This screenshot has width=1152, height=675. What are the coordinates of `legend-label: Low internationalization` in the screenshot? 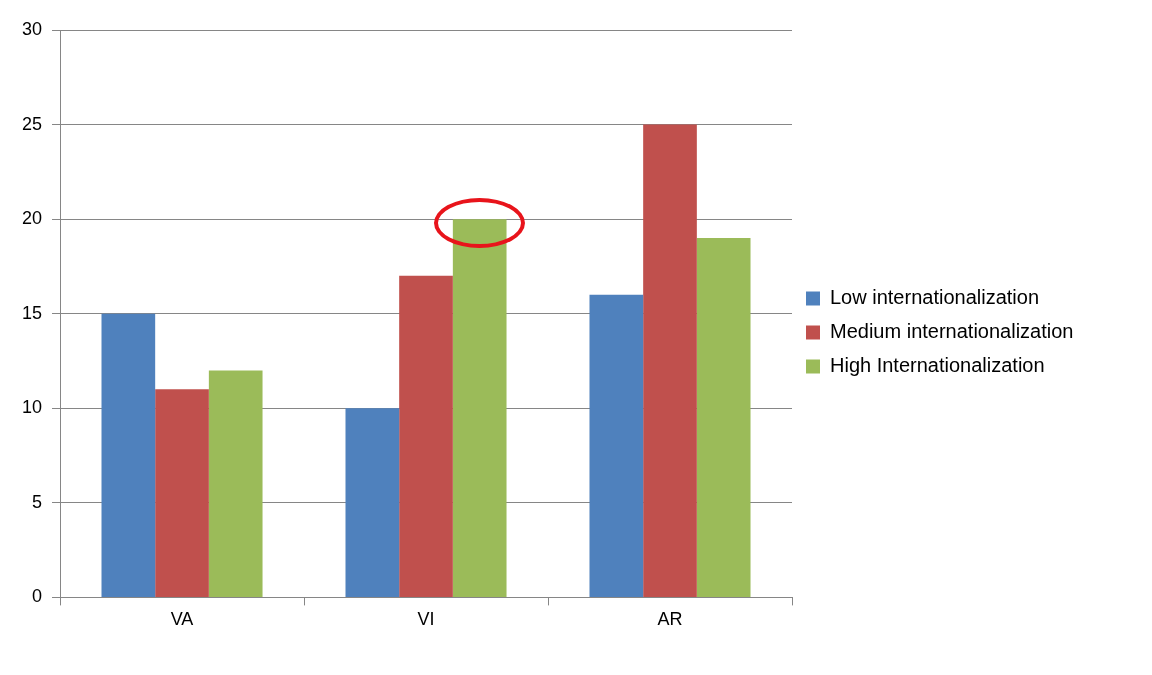 It's located at (935, 297).